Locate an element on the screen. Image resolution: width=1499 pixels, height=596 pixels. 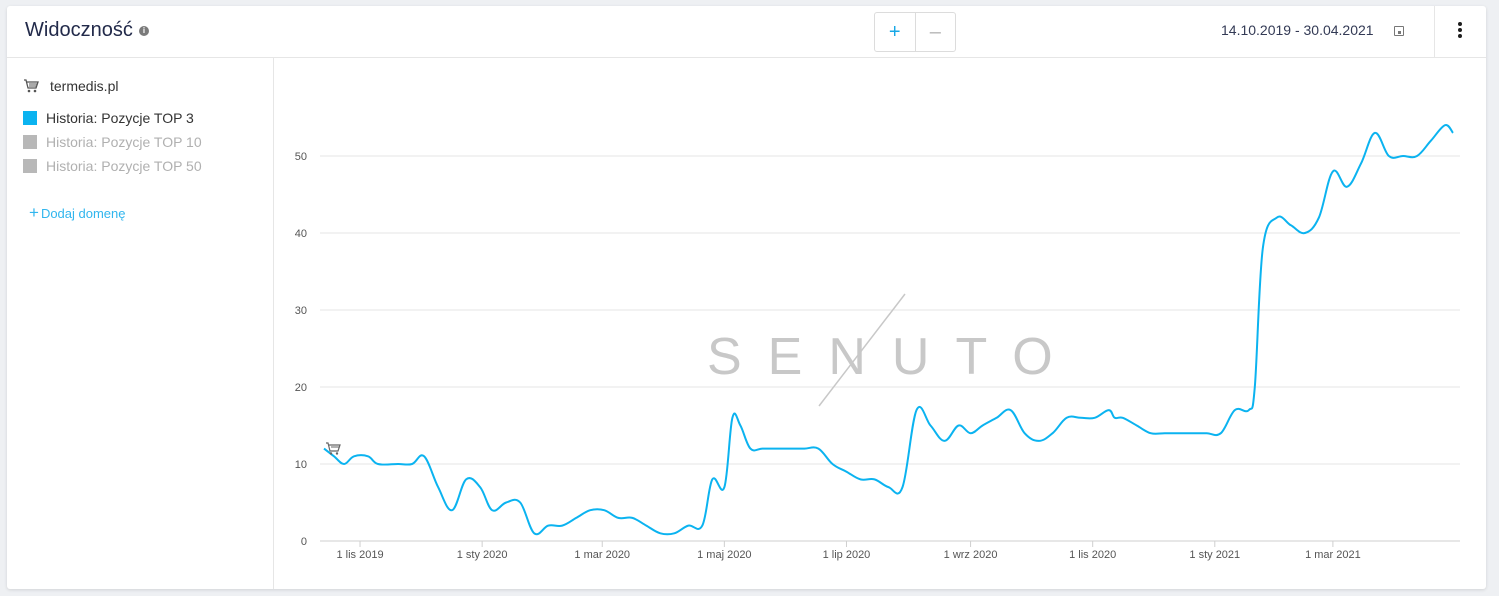
x-tick-label: 1 maj 2020 is located at coordinates (724, 555).